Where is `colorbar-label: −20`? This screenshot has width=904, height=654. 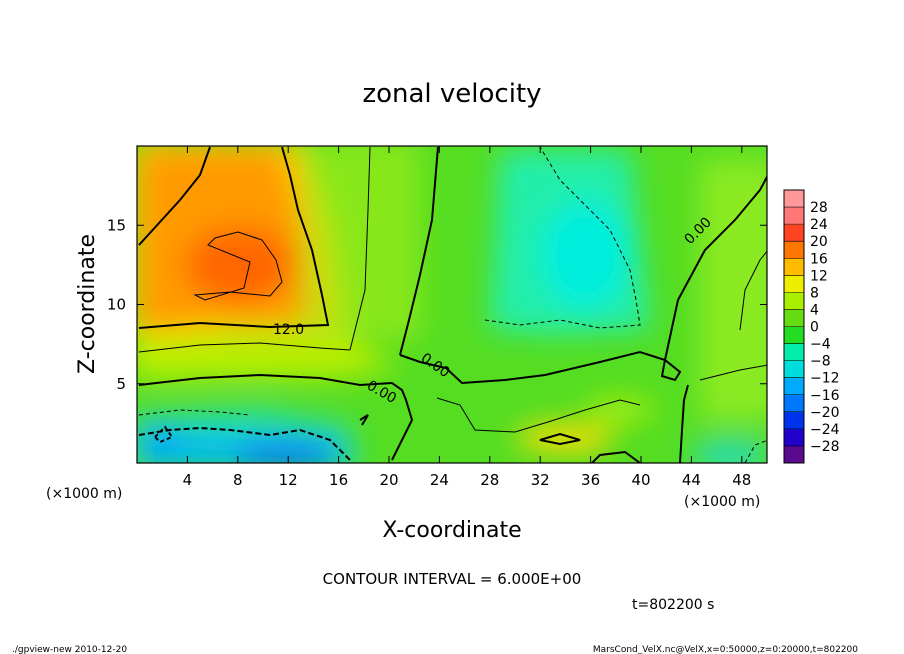
colorbar-label: −20 is located at coordinates (825, 413).